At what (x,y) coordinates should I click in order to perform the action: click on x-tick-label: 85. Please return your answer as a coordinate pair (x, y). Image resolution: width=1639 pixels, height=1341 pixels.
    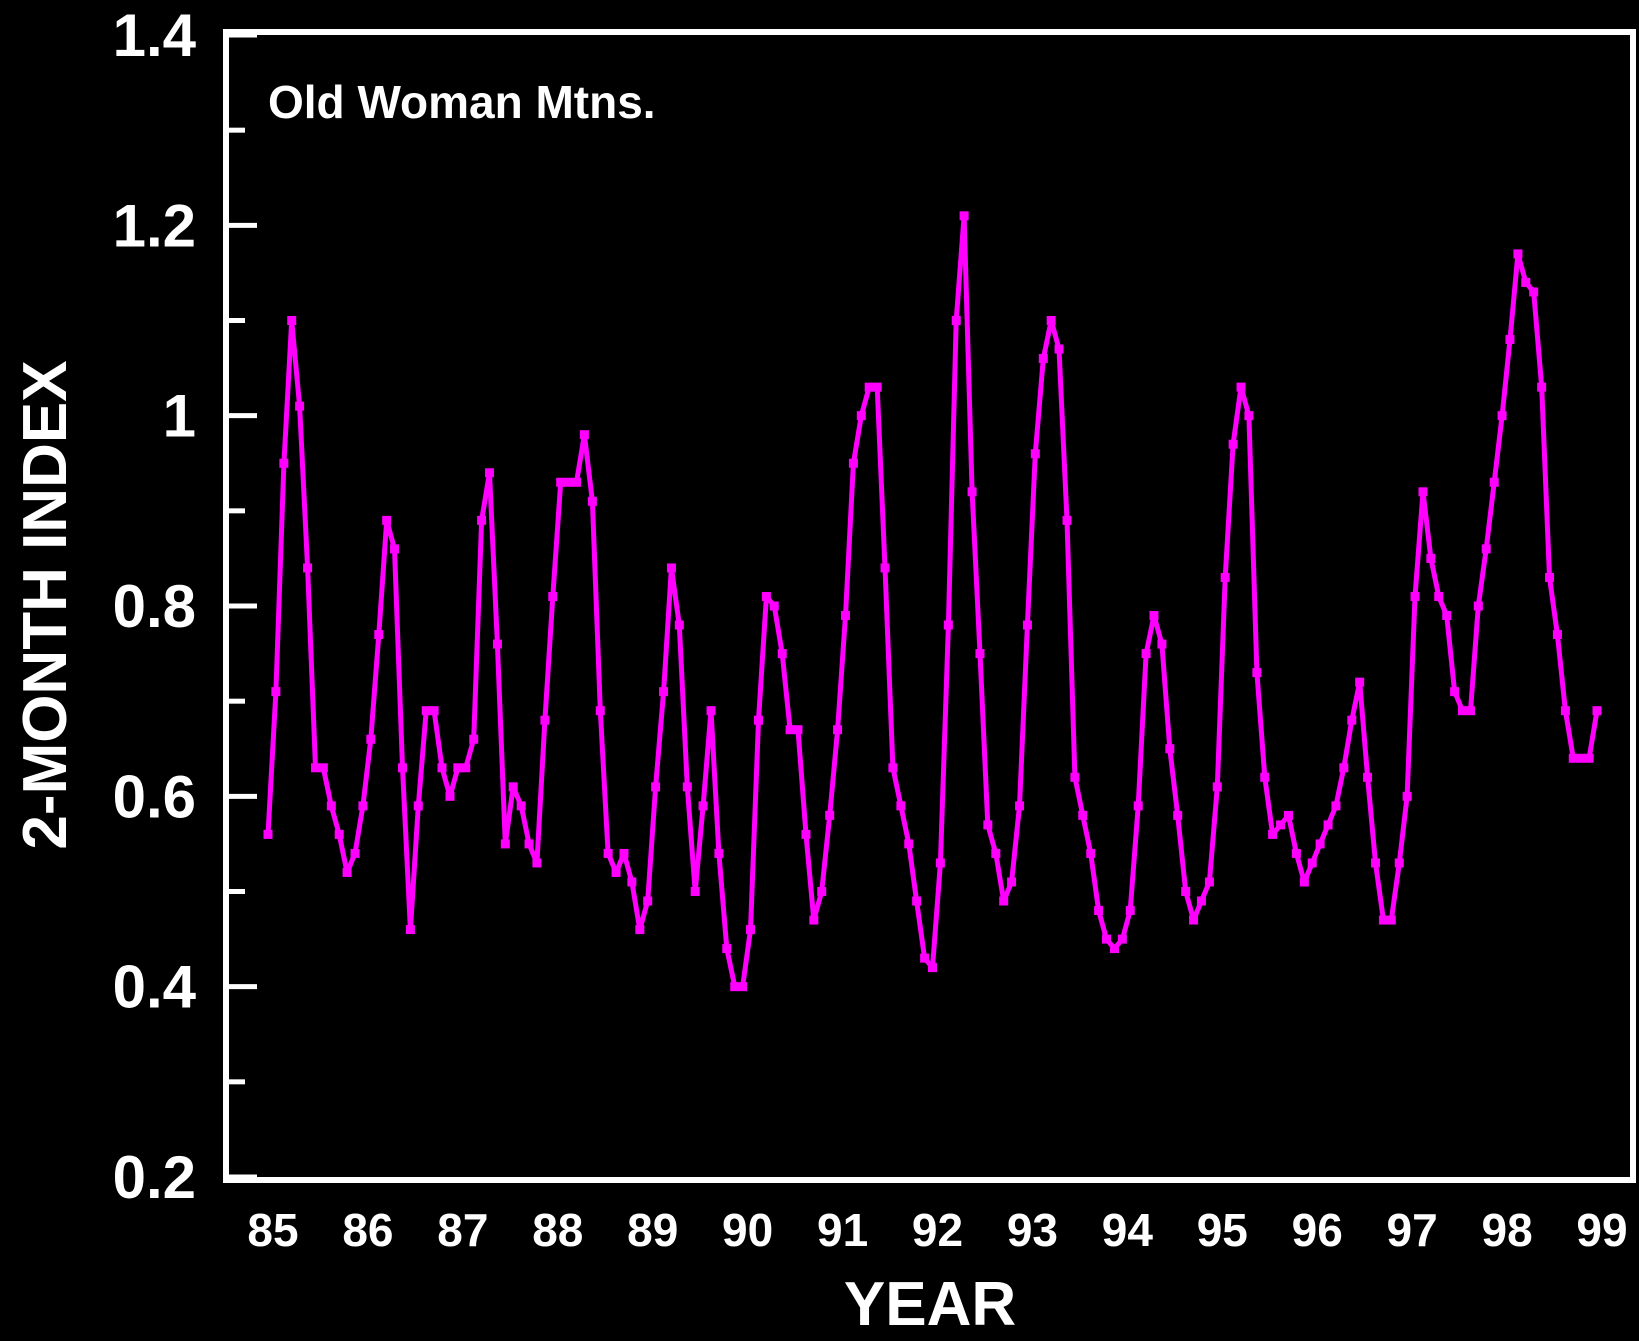
    Looking at the image, I should click on (272, 1230).